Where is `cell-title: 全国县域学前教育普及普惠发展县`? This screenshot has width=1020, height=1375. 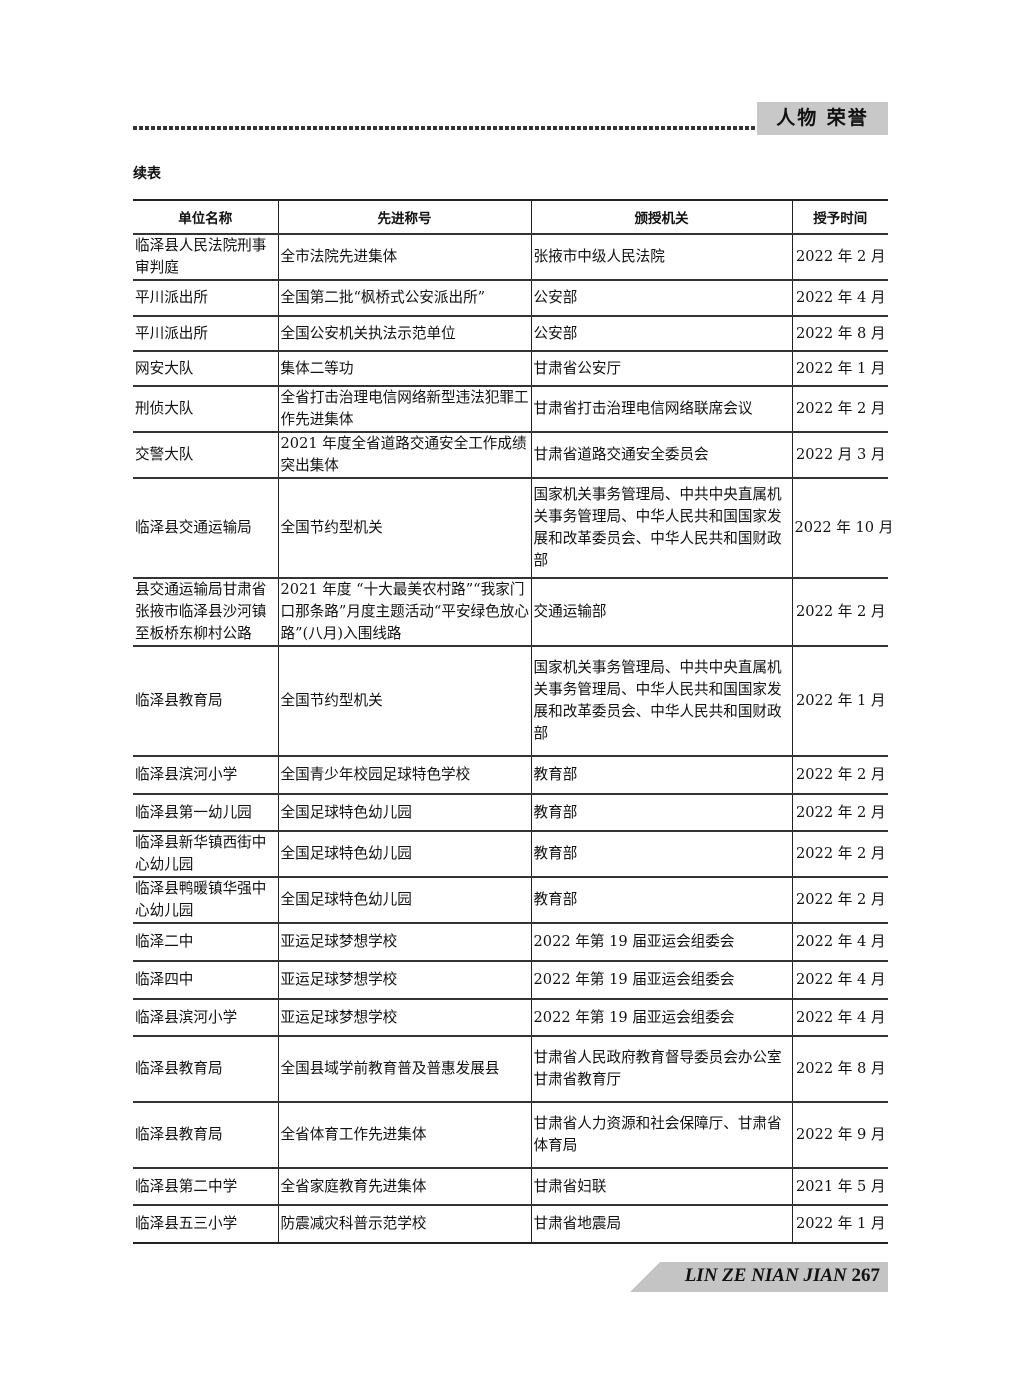 cell-title: 全国县域学前教育普及普惠发展县 is located at coordinates (404, 1068).